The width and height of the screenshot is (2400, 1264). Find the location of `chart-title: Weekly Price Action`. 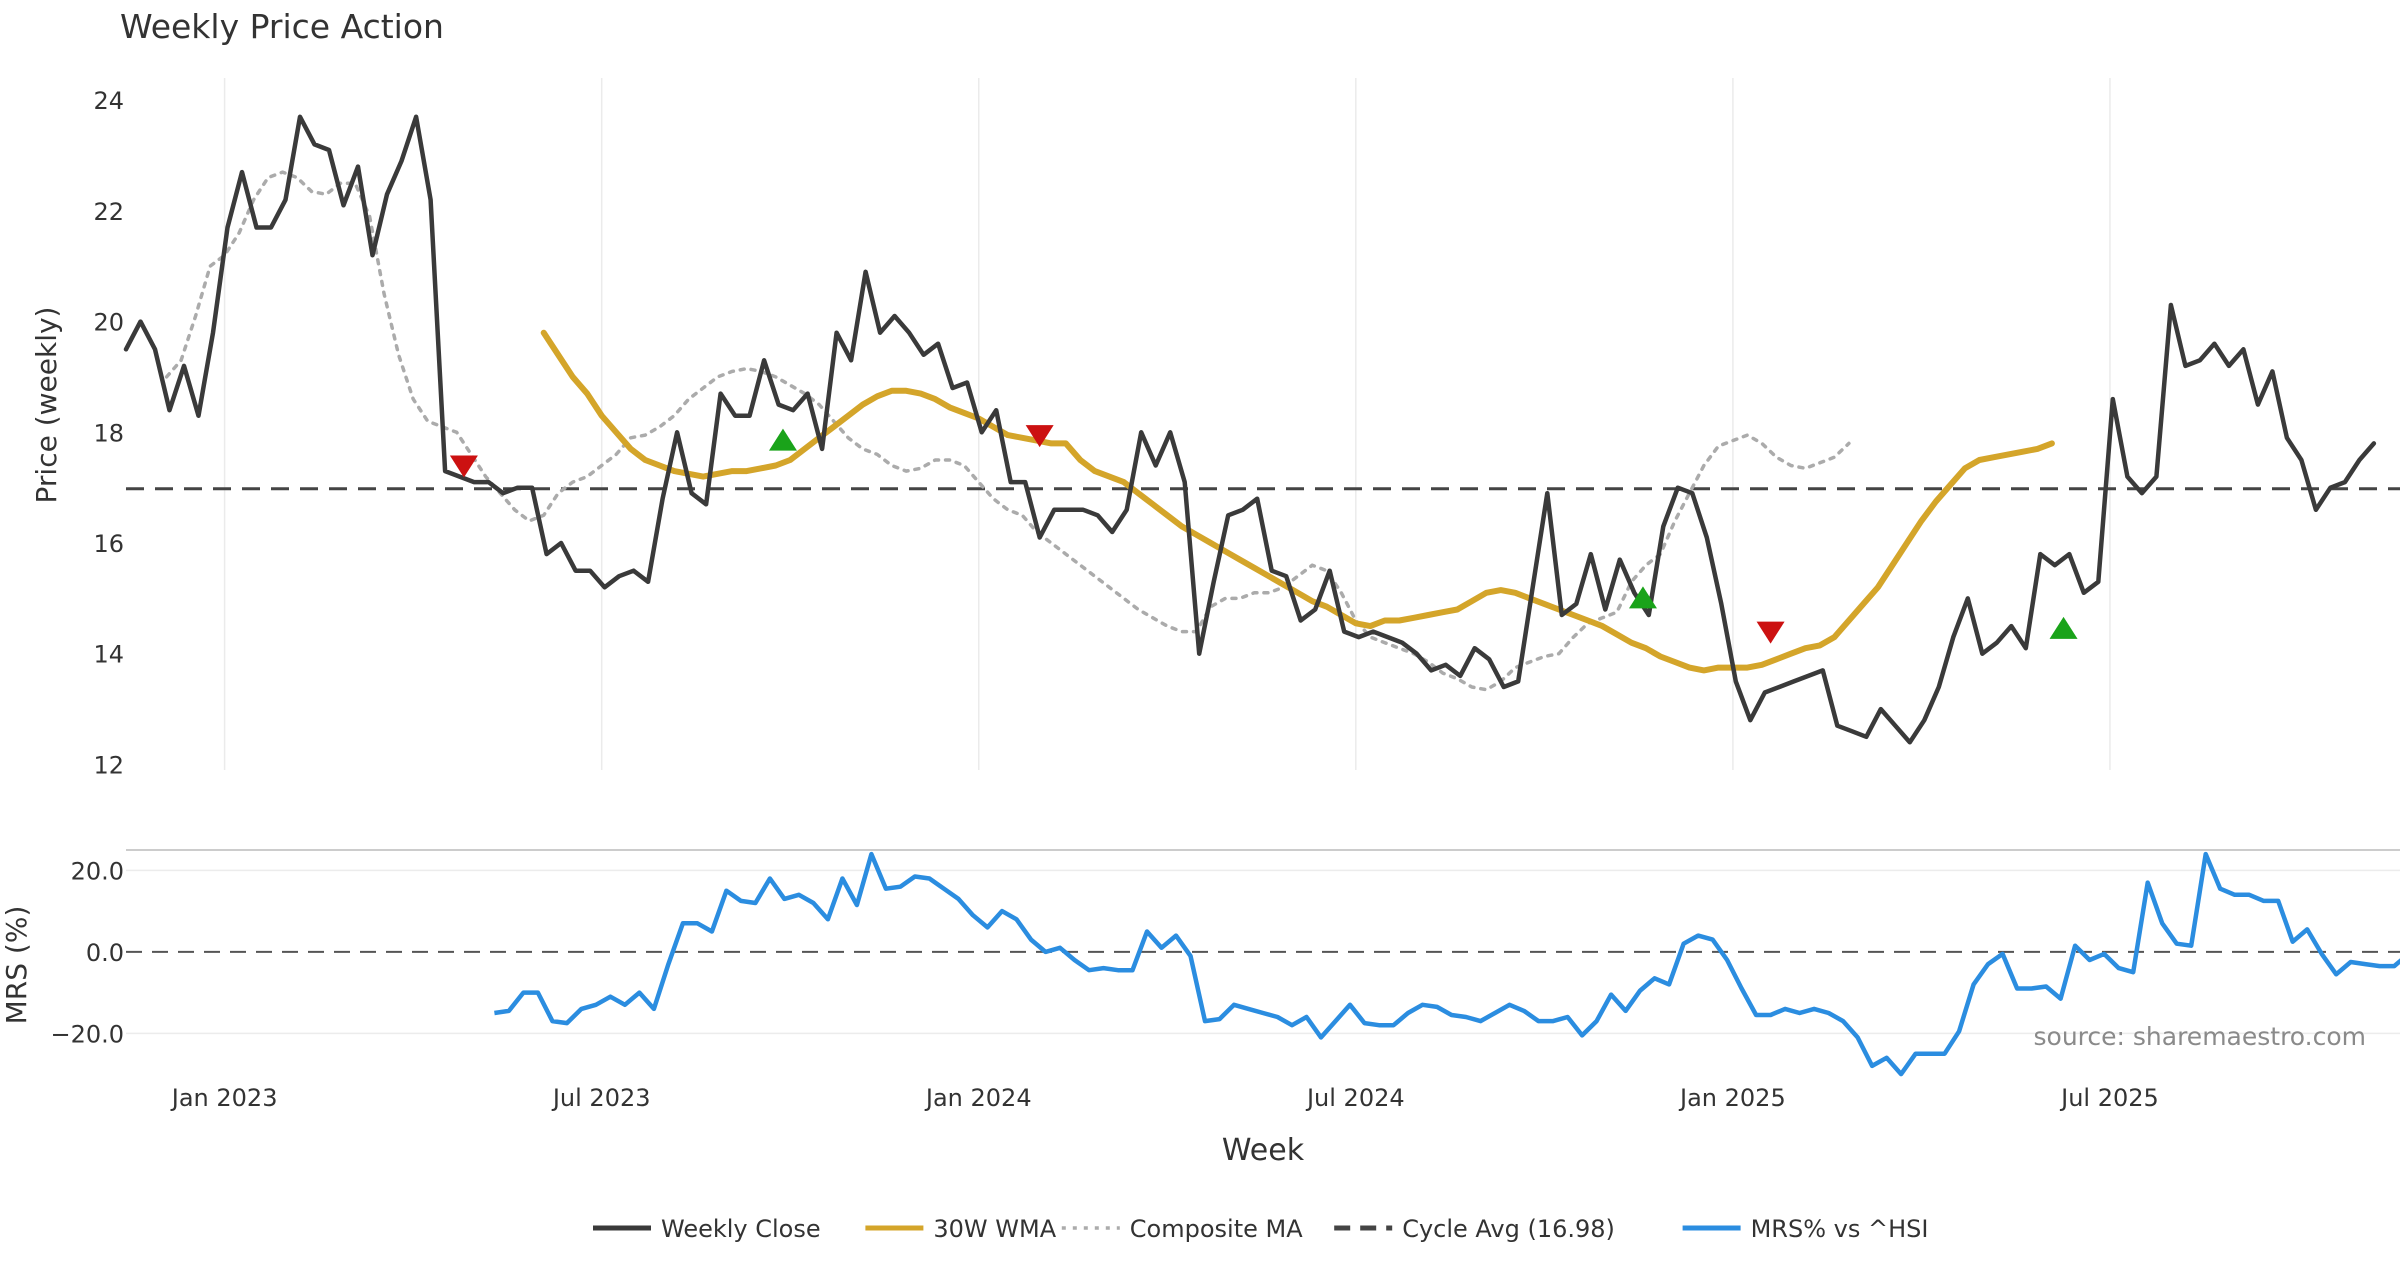

chart-title: Weekly Price Action is located at coordinates (282, 26).